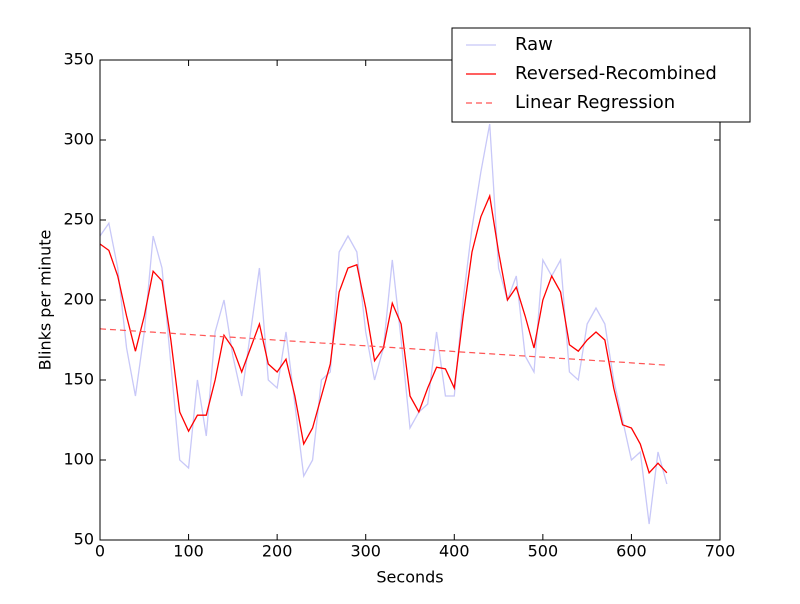 This screenshot has height=604, width=800. What do you see at coordinates (78, 459) in the screenshot?
I see `y-tick-label: 100` at bounding box center [78, 459].